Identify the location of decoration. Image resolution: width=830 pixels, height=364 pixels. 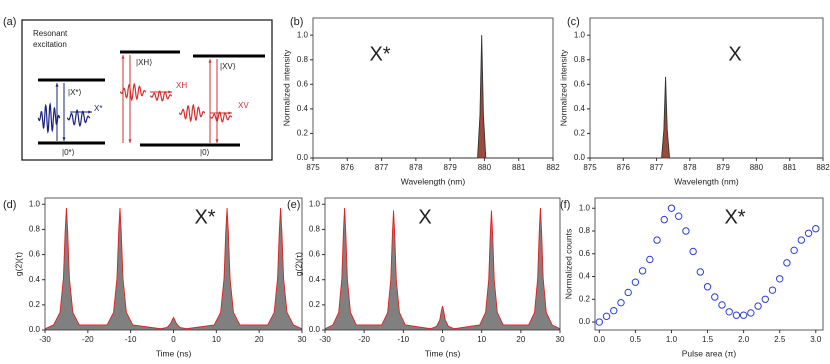
(135, 99).